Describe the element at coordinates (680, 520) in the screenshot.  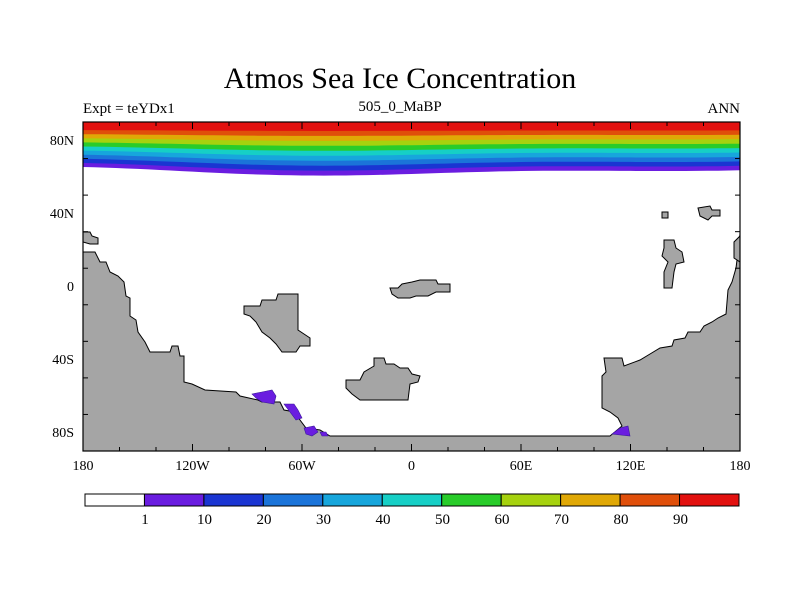
I see `colorbar-label: 90` at that location.